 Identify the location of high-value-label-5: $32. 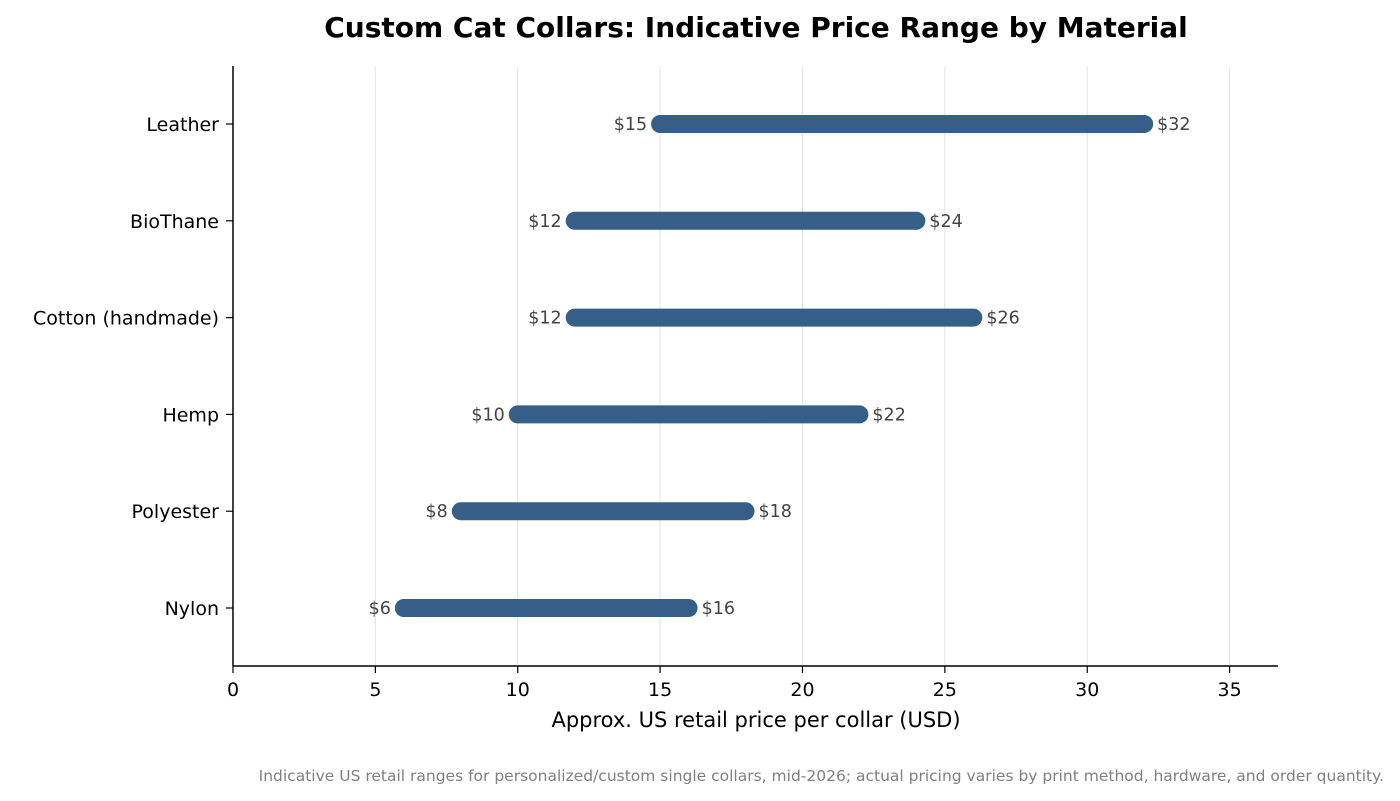
(1173, 125).